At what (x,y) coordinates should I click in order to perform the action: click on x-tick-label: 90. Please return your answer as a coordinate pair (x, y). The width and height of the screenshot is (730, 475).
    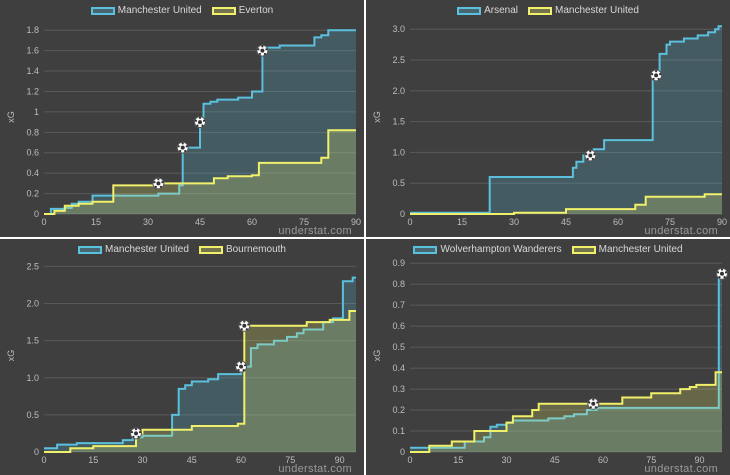
    Looking at the image, I should click on (340, 460).